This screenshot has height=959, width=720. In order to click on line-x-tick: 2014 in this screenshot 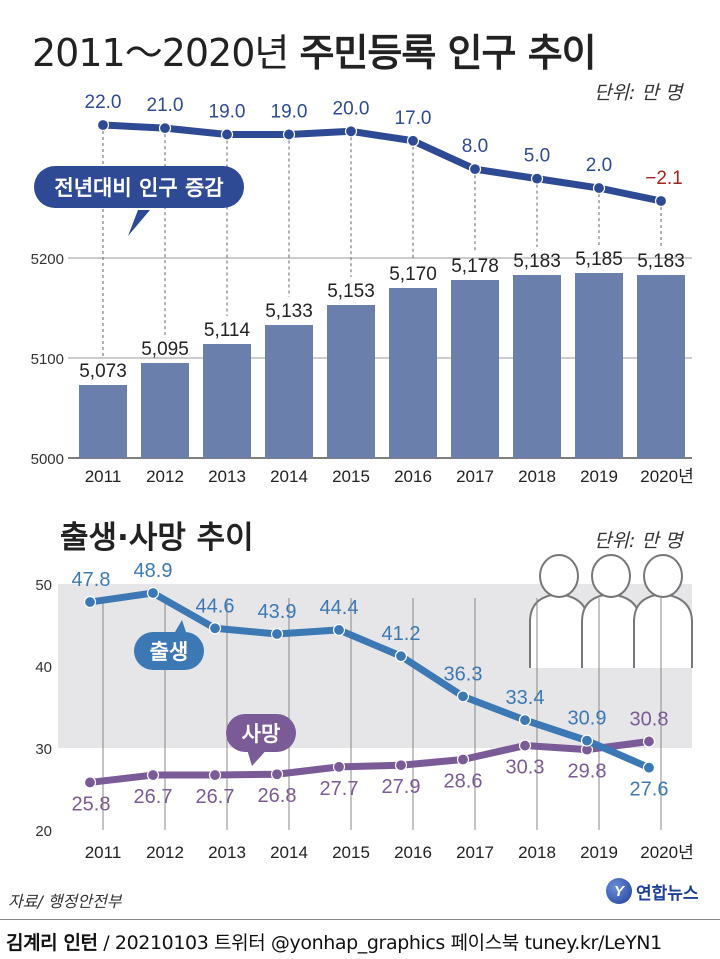, I will do `click(289, 852)`.